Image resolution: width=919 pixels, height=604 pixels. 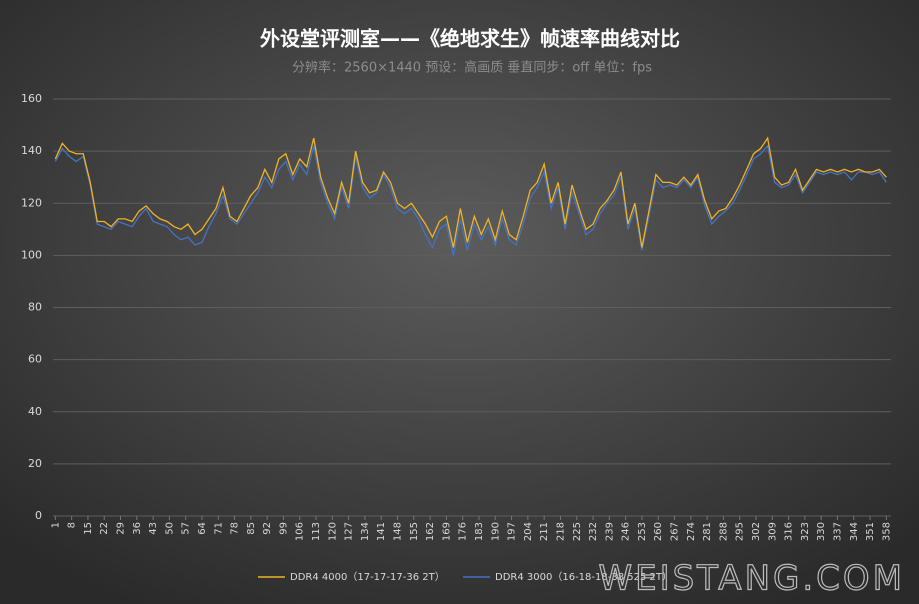 What do you see at coordinates (35, 463) in the screenshot?
I see `y-tick-label: 20` at bounding box center [35, 463].